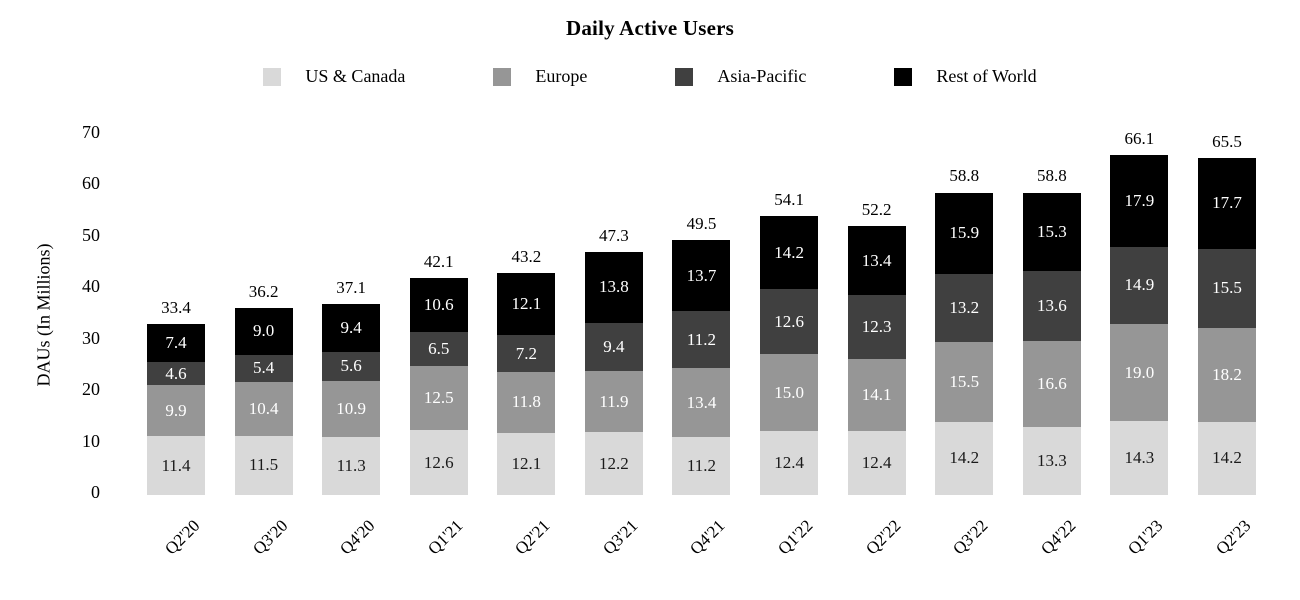 Image resolution: width=1300 pixels, height=600 pixels. Describe the element at coordinates (272, 76) in the screenshot. I see `legend-swatch-us-canada` at that location.